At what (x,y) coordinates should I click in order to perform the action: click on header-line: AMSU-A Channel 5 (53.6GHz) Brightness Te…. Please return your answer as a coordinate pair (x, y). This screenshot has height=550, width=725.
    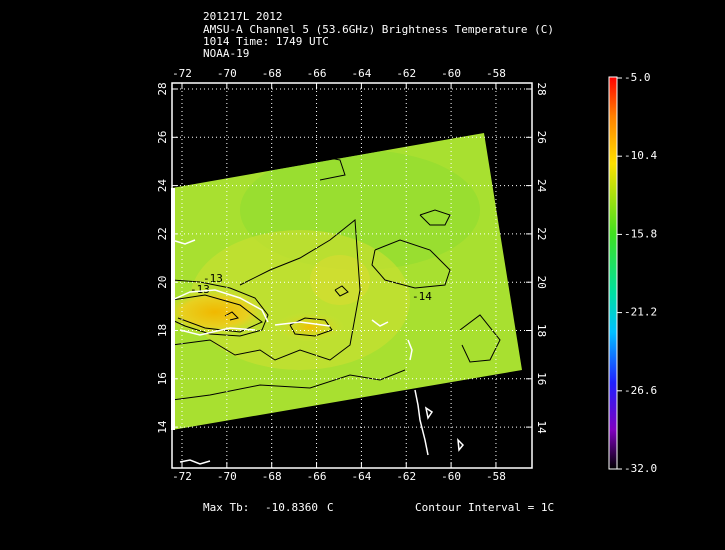
    Looking at the image, I should click on (378, 29).